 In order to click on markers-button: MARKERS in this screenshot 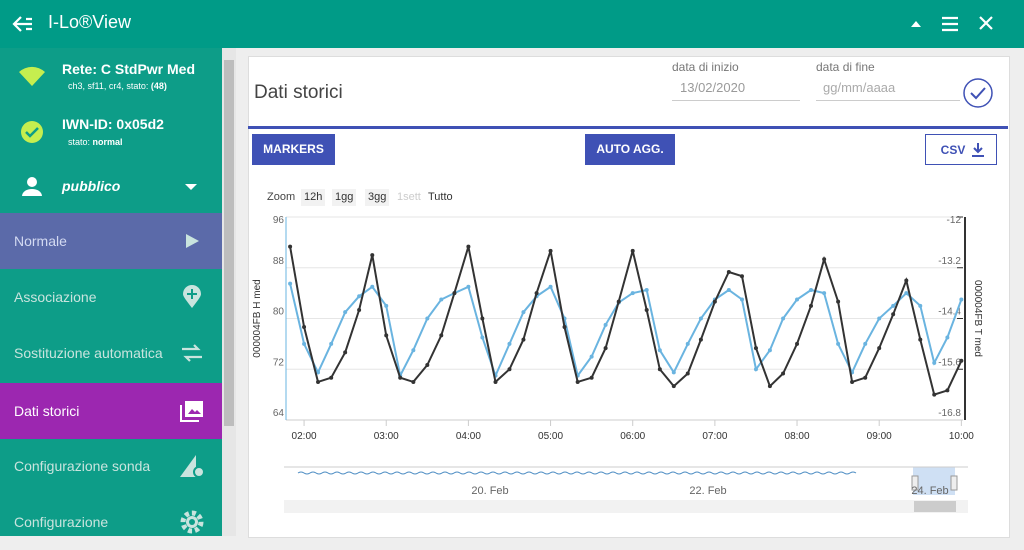, I will do `click(293, 149)`.